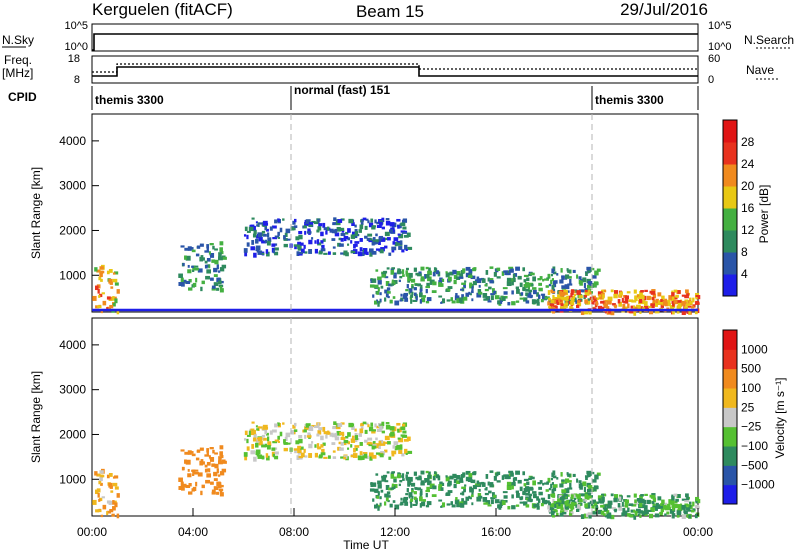 Image resolution: width=800 pixels, height=554 pixels. What do you see at coordinates (748, 230) in the screenshot?
I see `colorbar-tick-label: 12` at bounding box center [748, 230].